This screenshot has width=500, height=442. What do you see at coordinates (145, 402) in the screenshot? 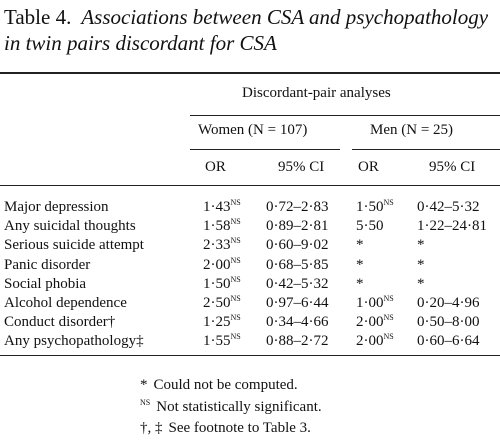
I see `footnote-symbol: NS` at bounding box center [145, 402].